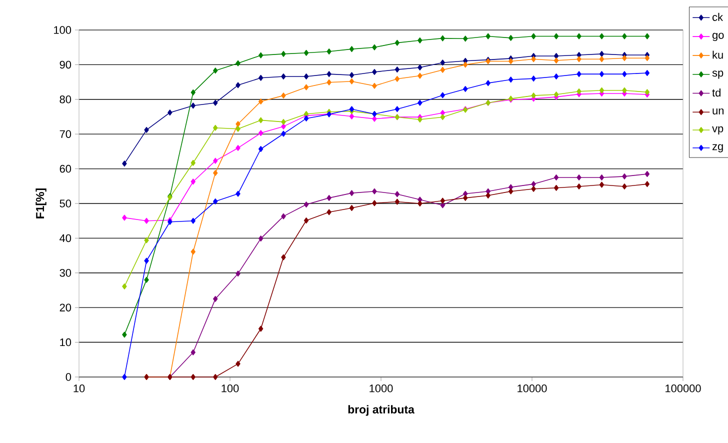 The width and height of the screenshot is (728, 443). Describe the element at coordinates (717, 54) in the screenshot. I see `legend-label: ku` at that location.